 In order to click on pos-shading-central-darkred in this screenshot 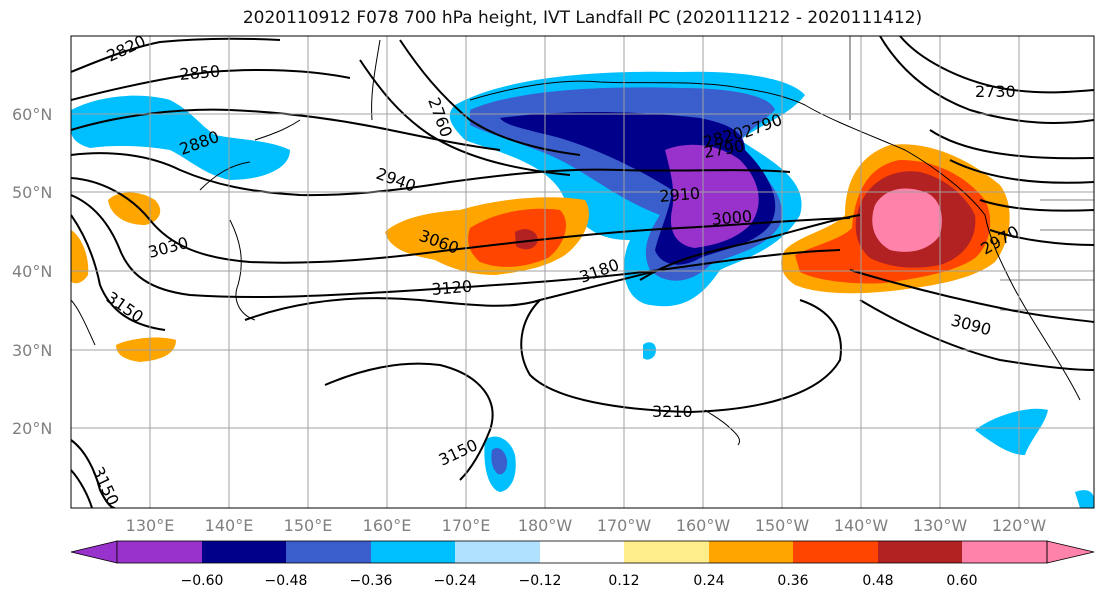, I will do `click(526, 239)`.